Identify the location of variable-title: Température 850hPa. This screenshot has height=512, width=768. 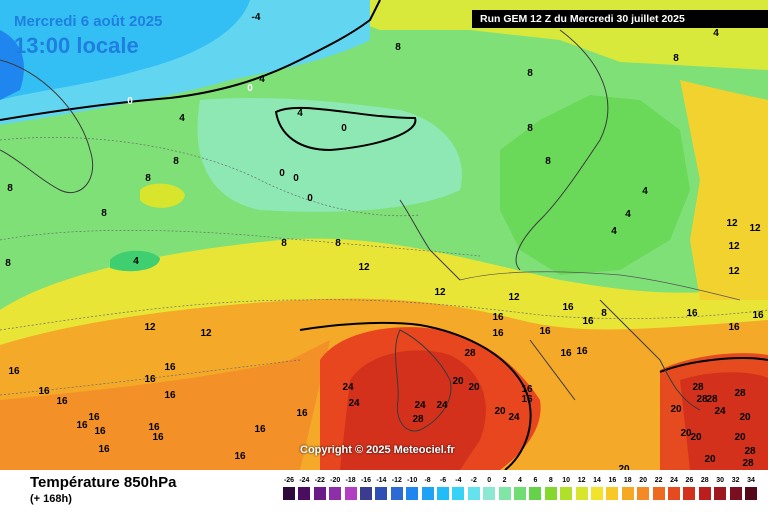
(103, 482).